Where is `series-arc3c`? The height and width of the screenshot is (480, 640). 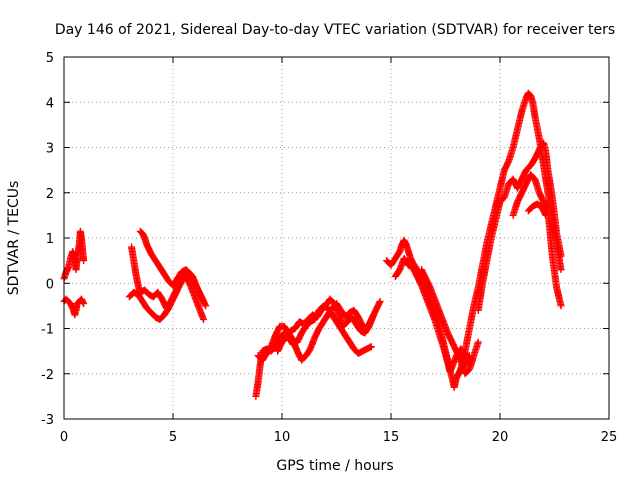
series-arc3c is located at coordinates (326, 325).